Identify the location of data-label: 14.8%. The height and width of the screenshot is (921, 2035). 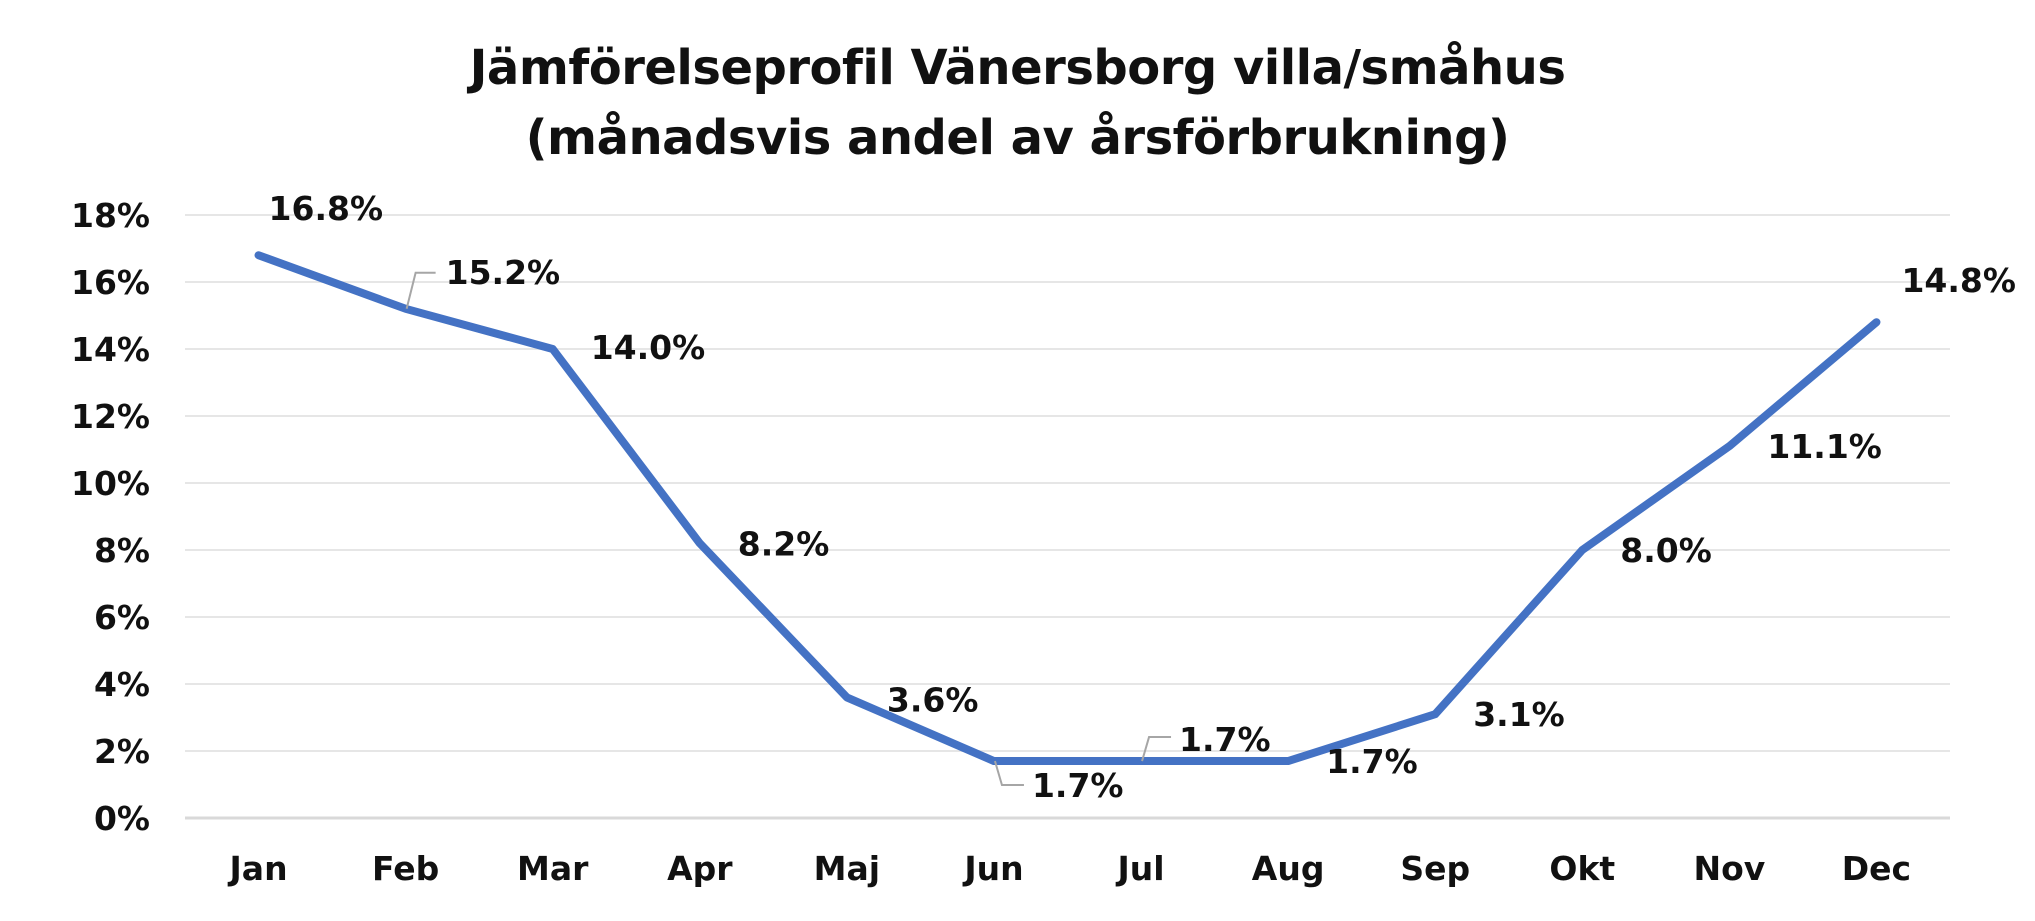
(1958, 280).